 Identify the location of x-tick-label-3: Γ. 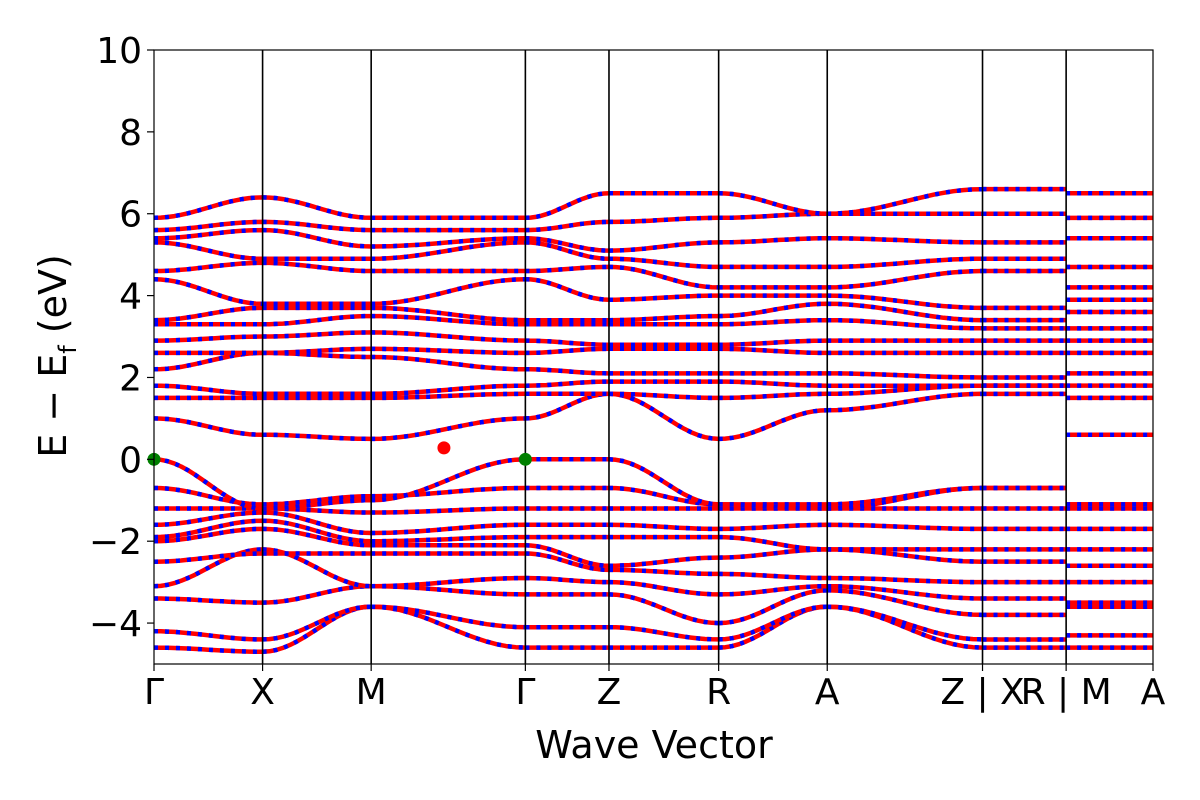
(525, 692).